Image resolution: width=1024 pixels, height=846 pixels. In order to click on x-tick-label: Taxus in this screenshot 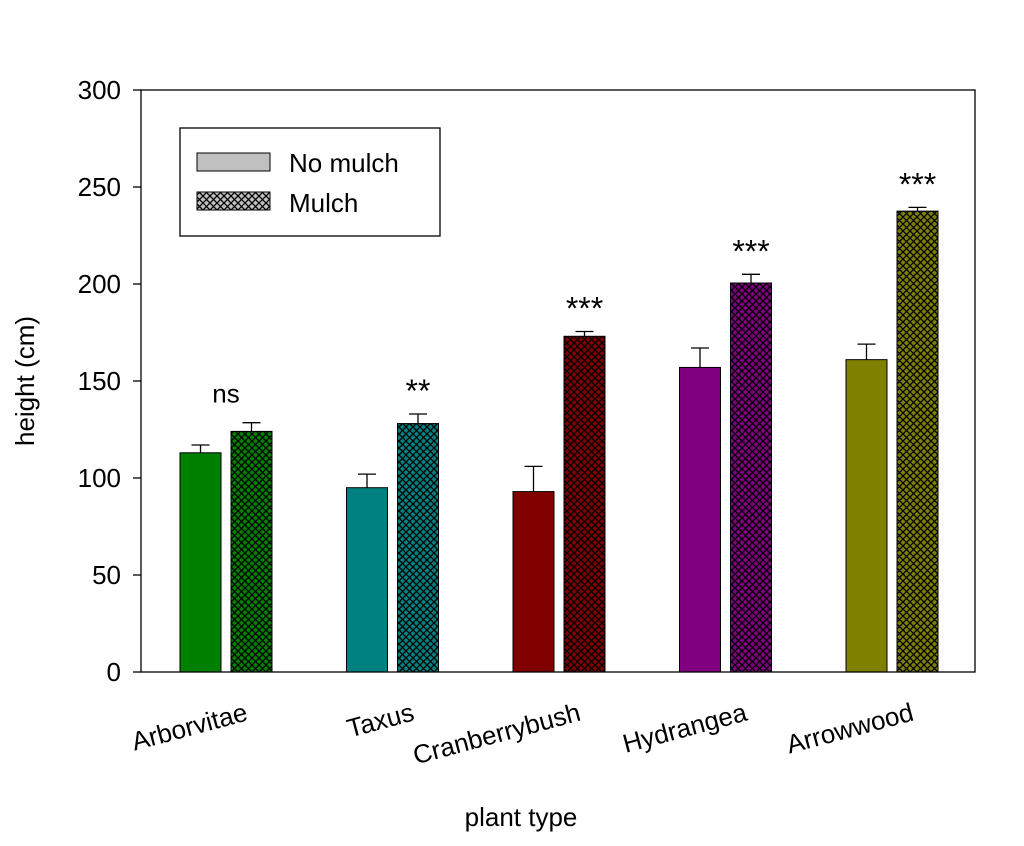, I will do `click(380, 720)`.